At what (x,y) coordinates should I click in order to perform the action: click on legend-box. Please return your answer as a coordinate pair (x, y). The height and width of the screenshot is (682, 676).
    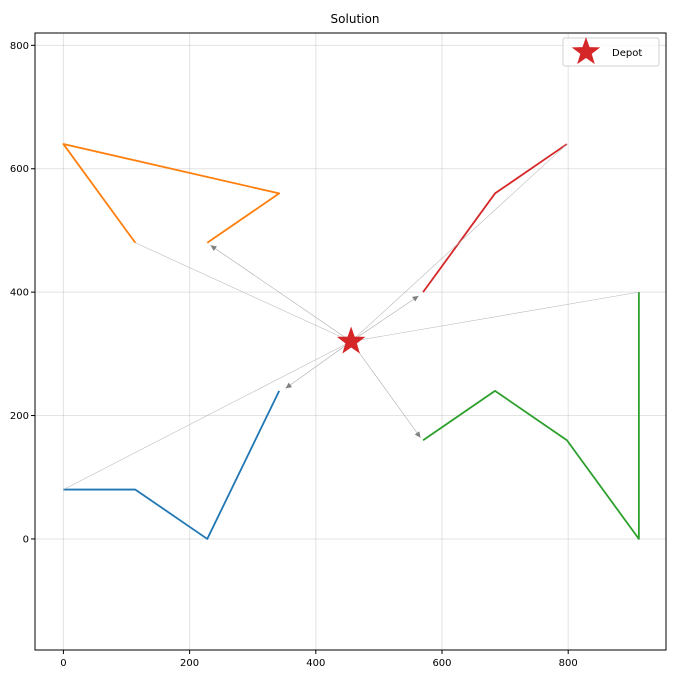
    Looking at the image, I should click on (611, 52).